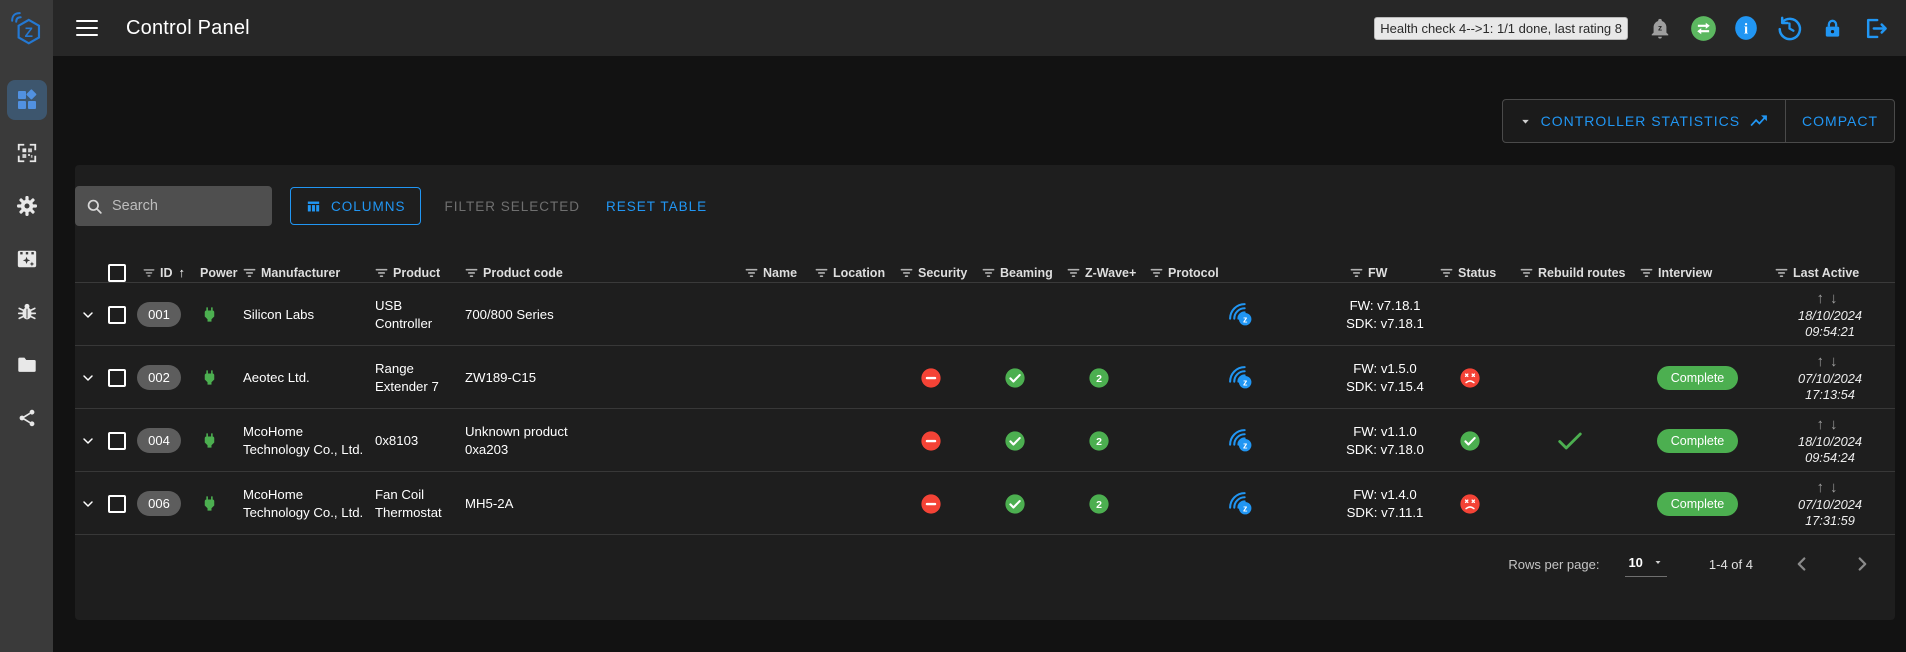 This screenshot has width=1906, height=652. Describe the element at coordinates (94, 206) in the screenshot. I see `search-icon` at that location.